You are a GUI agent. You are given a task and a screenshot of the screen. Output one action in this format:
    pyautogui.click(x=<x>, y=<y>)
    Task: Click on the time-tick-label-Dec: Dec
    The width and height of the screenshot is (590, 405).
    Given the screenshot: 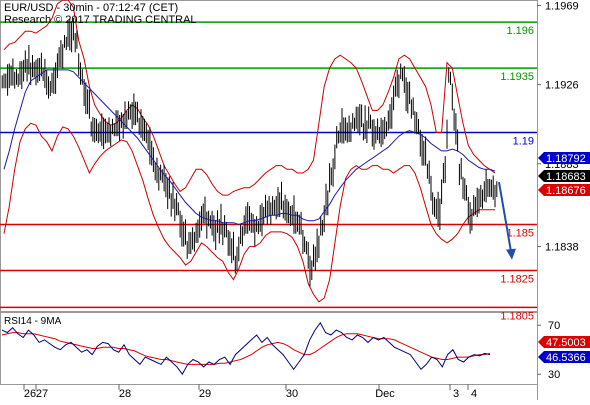 What is the action you would take?
    pyautogui.click(x=385, y=394)
    